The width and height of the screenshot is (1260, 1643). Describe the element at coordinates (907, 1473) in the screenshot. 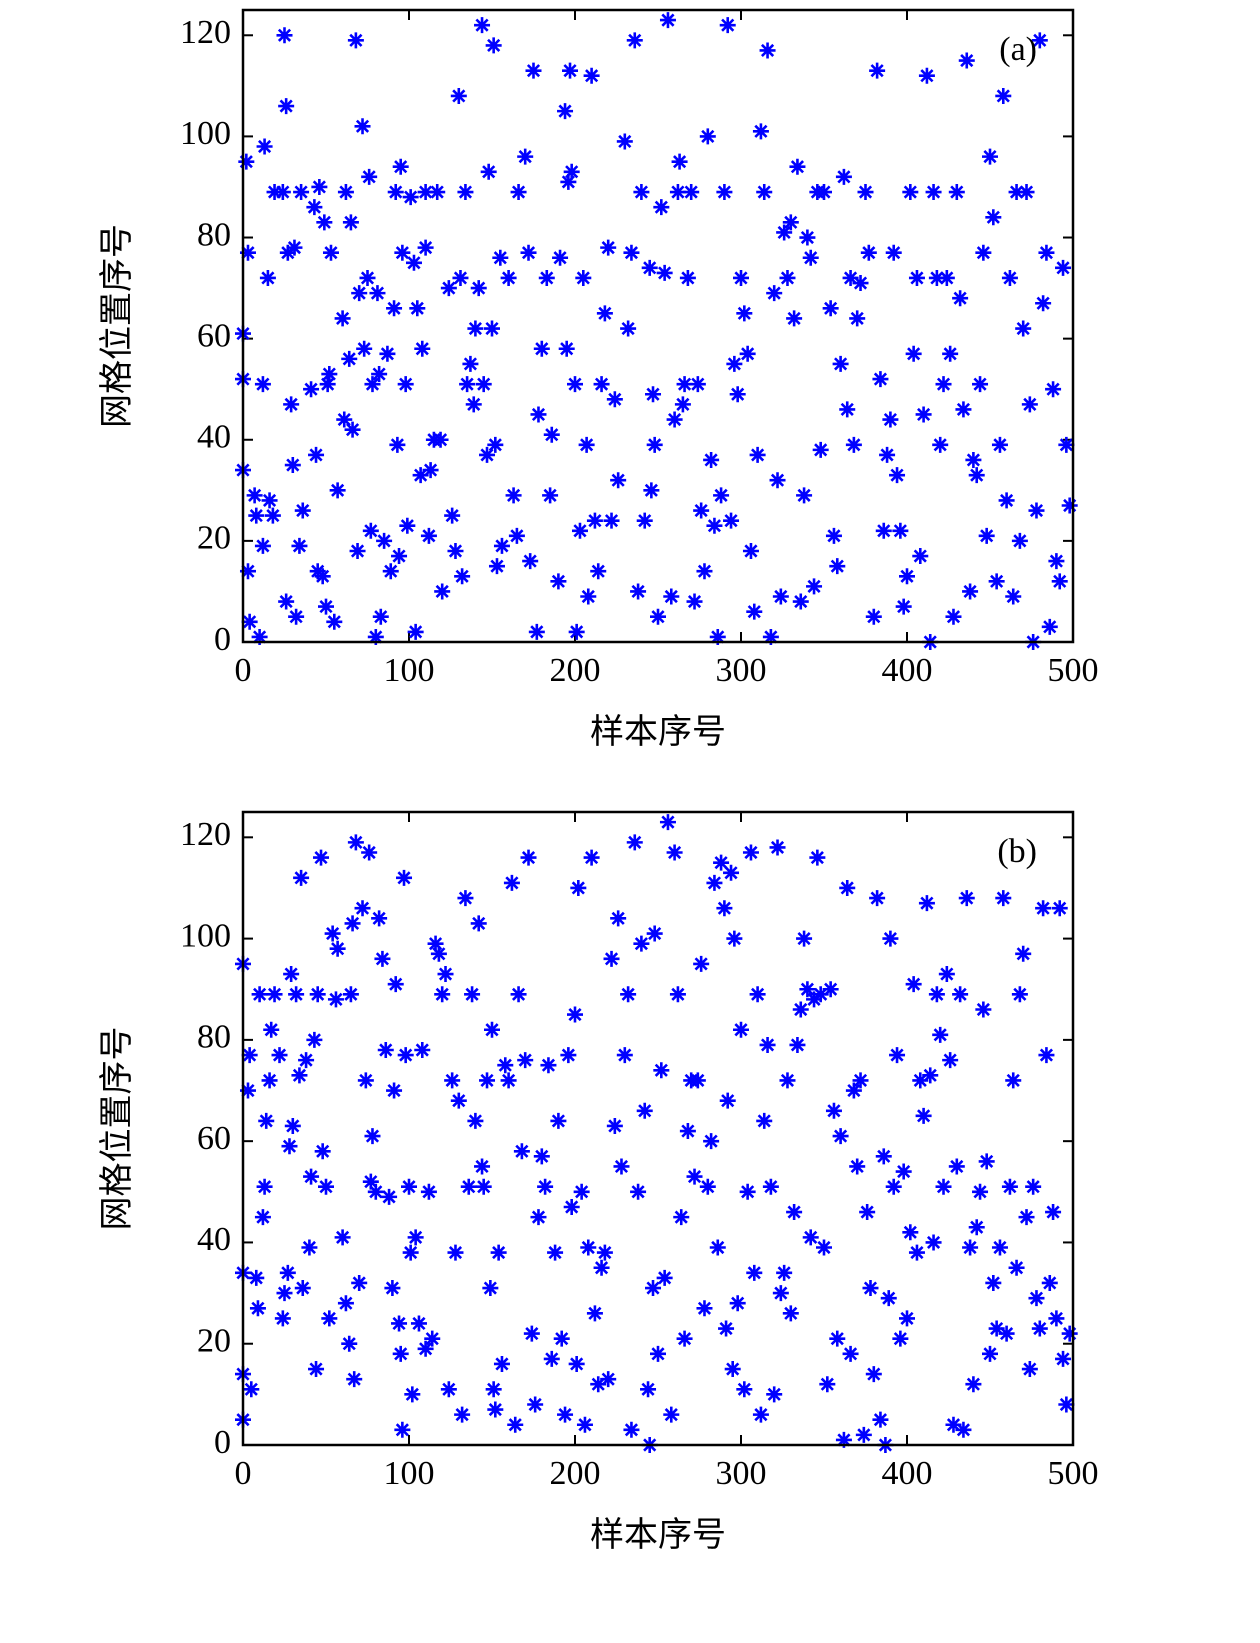

I see `x-tick-label: 400` at that location.